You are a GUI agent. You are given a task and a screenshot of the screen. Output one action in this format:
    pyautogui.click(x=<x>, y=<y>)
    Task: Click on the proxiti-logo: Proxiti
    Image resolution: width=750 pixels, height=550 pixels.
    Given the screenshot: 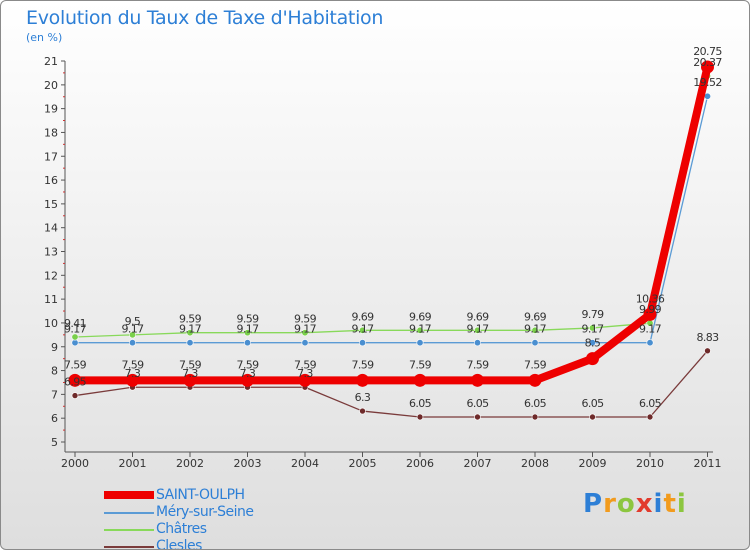 What is the action you would take?
    pyautogui.click(x=635, y=504)
    